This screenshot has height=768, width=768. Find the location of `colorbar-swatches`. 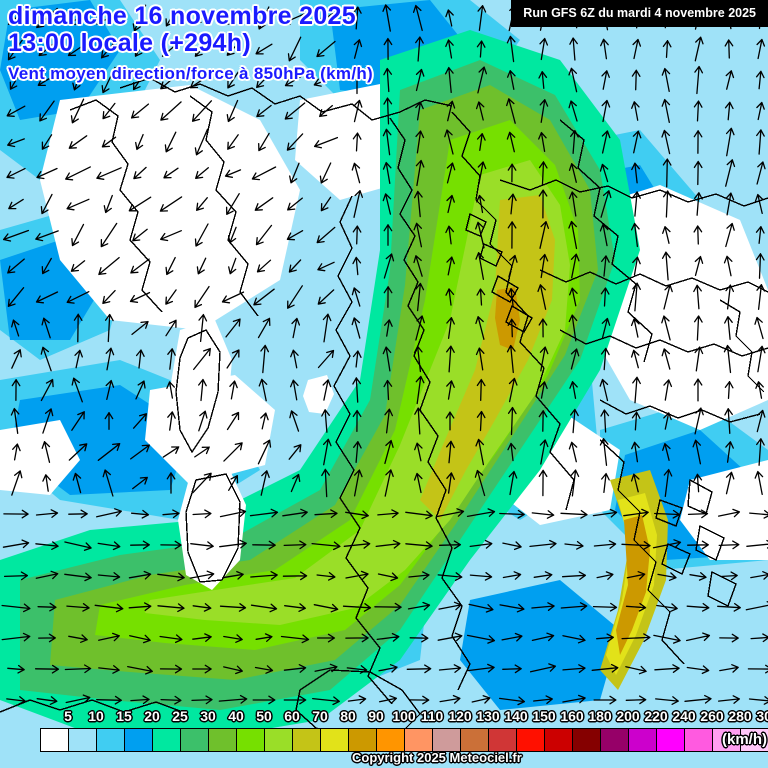

colorbar-swatches is located at coordinates (404, 740).